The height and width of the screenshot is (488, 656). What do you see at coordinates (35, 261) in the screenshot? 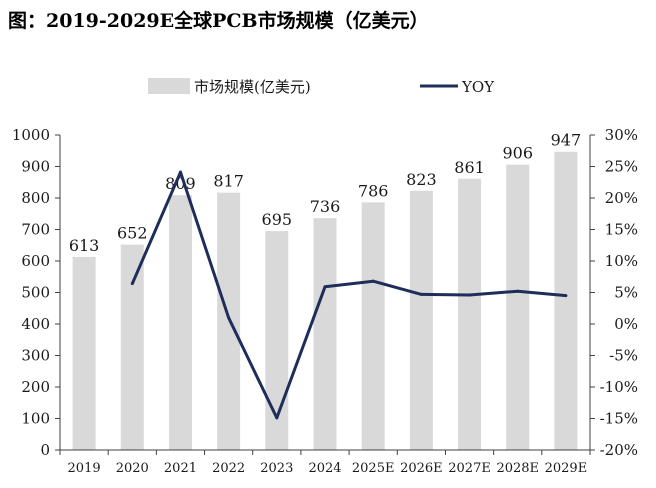
I see `left-axis-tick-label: 600` at bounding box center [35, 261].